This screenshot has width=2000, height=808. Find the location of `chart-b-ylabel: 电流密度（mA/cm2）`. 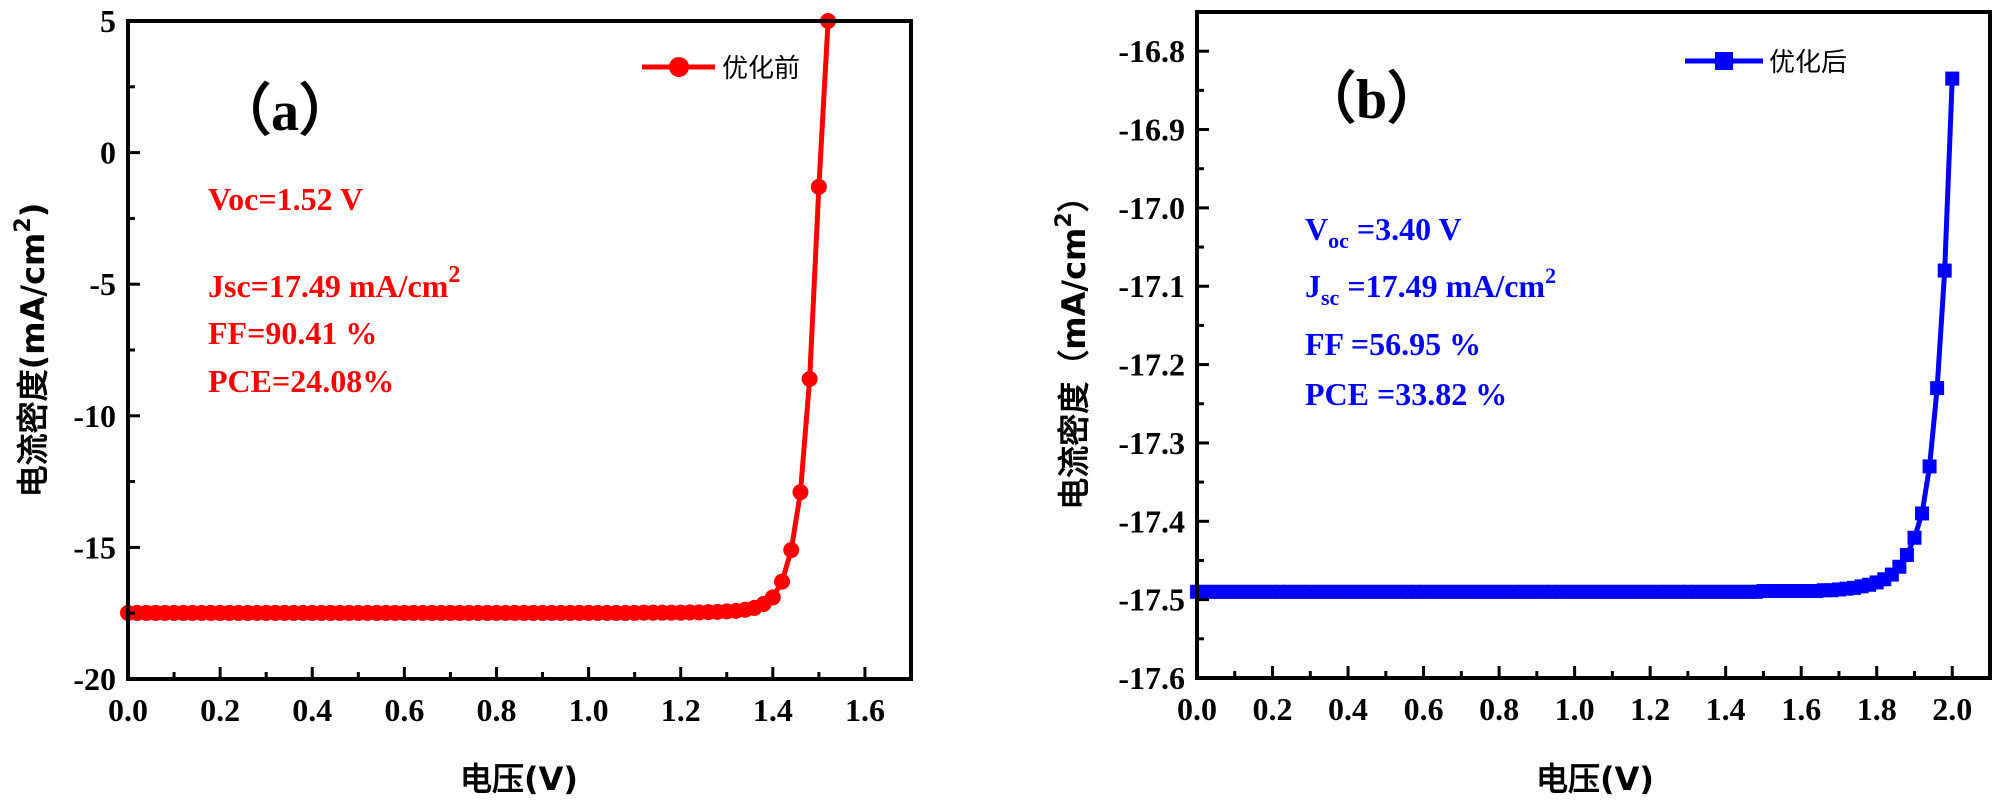

chart-b-ylabel: 电流密度（mA/cm2） is located at coordinates (1072, 344).